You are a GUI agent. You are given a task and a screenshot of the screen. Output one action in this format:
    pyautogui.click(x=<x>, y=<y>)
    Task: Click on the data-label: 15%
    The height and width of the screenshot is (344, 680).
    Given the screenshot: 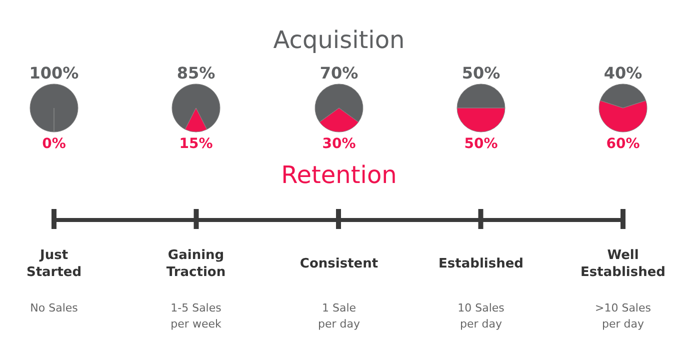 What is the action you would take?
    pyautogui.click(x=196, y=144)
    